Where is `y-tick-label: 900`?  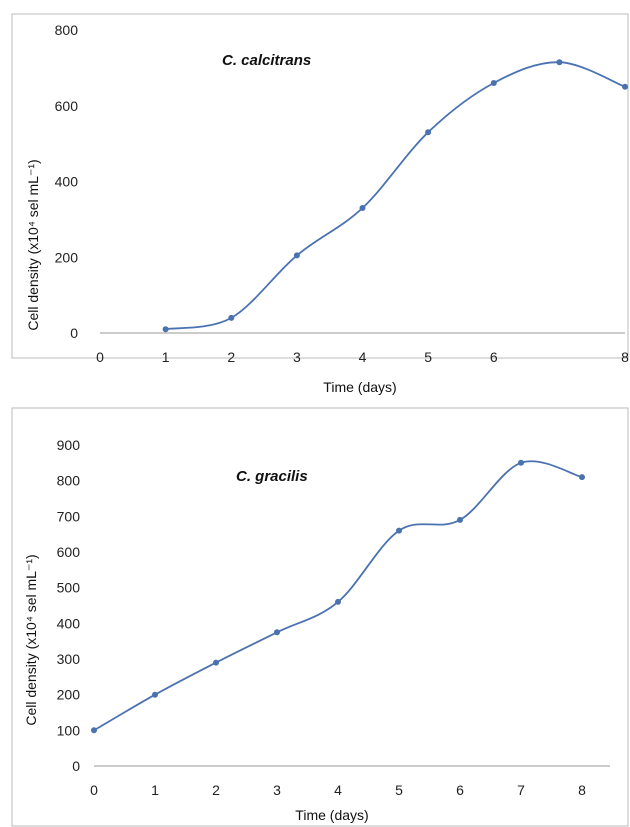 y-tick-label: 900 is located at coordinates (69, 445).